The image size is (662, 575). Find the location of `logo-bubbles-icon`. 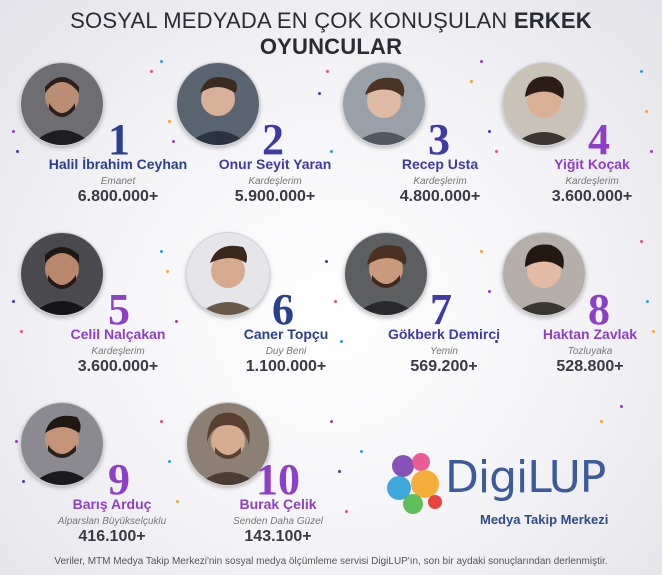

logo-bubbles-icon is located at coordinates (414, 483).